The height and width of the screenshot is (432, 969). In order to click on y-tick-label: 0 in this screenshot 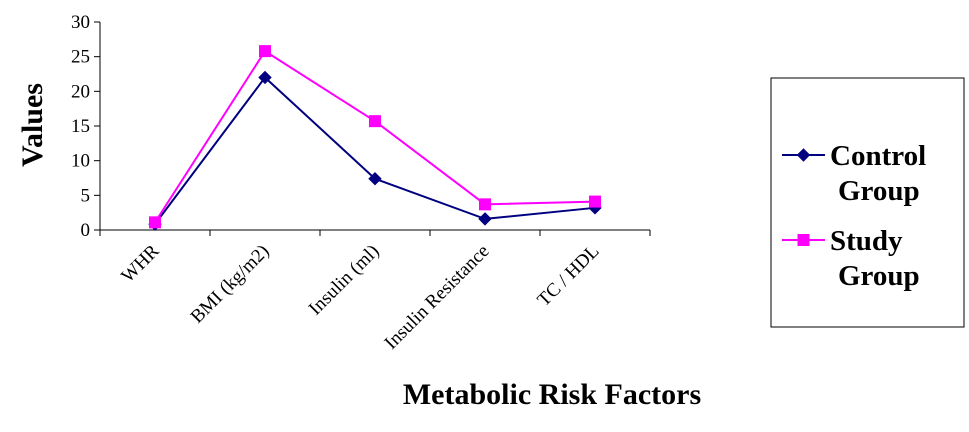, I will do `click(86, 230)`.